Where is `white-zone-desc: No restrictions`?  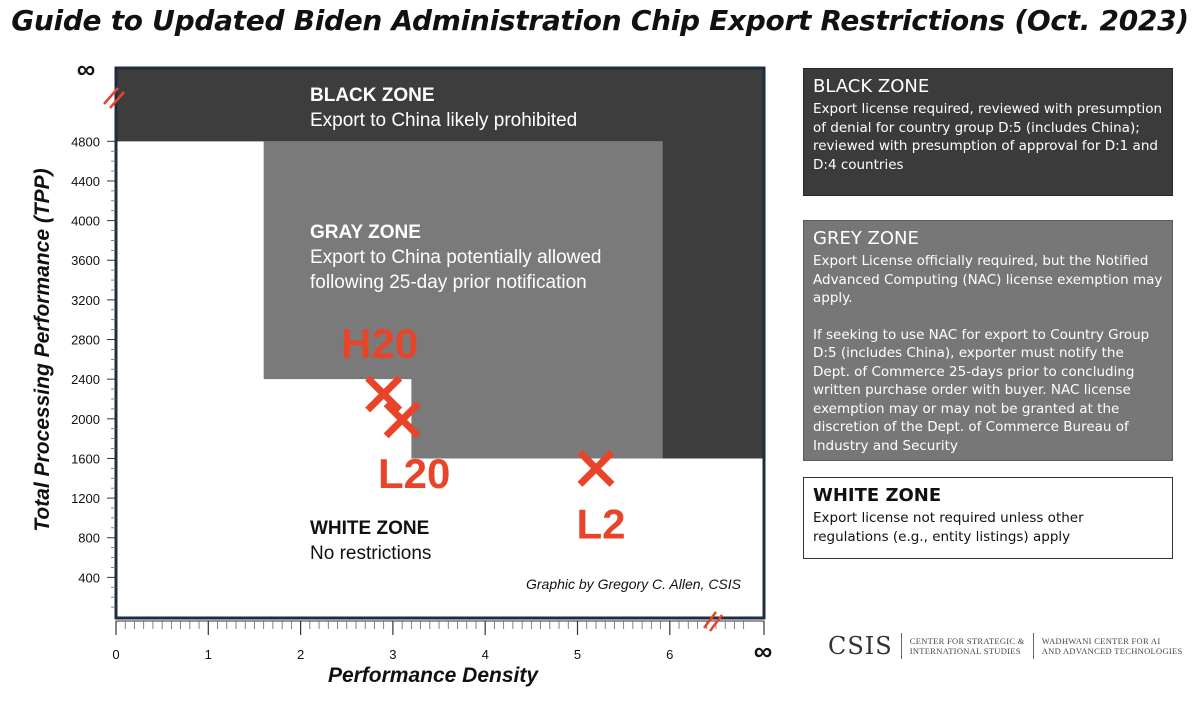 white-zone-desc: No restrictions is located at coordinates (370, 553).